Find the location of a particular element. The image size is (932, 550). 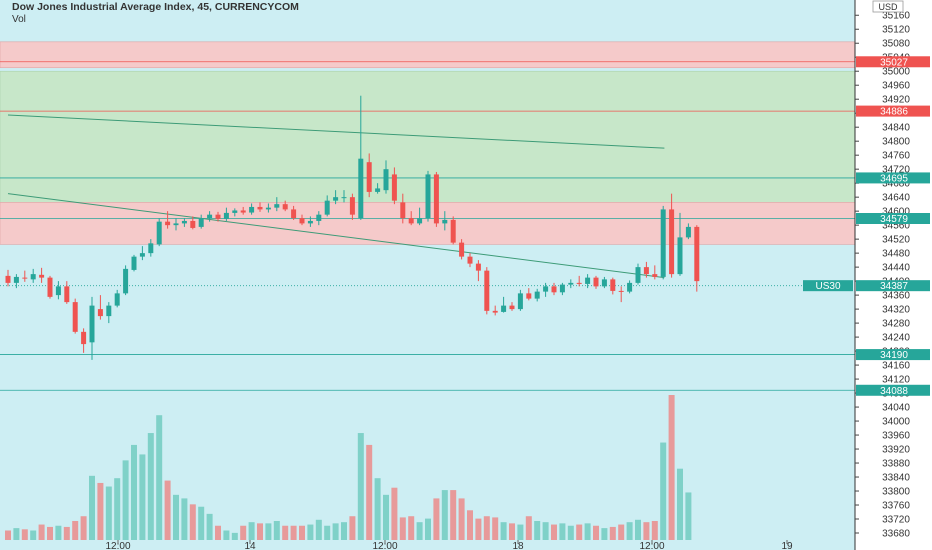

currency-label: USD is located at coordinates (888, 7).